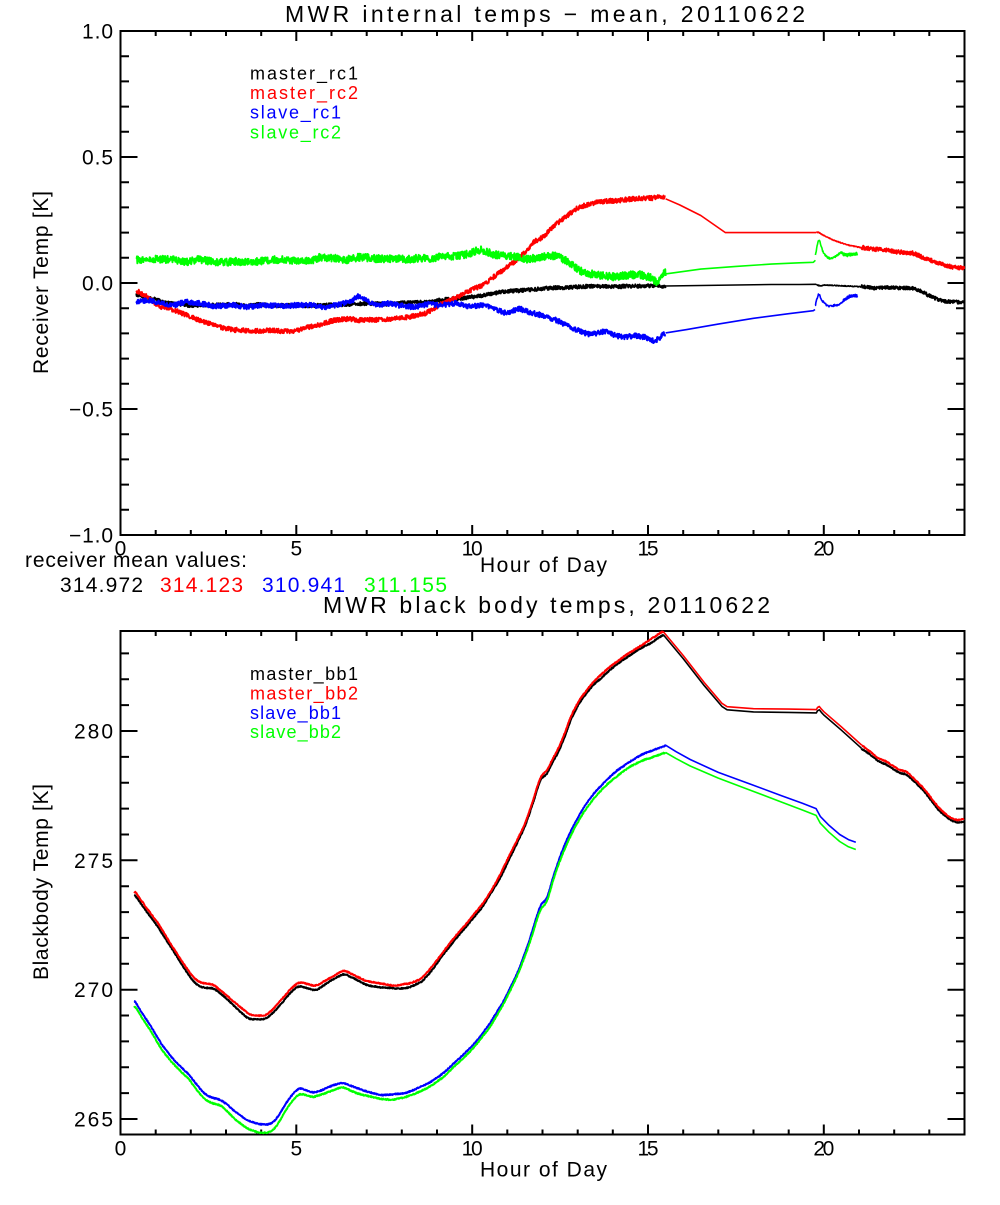  Describe the element at coordinates (91, 536) in the screenshot. I see `svg-text: −1.0` at that location.